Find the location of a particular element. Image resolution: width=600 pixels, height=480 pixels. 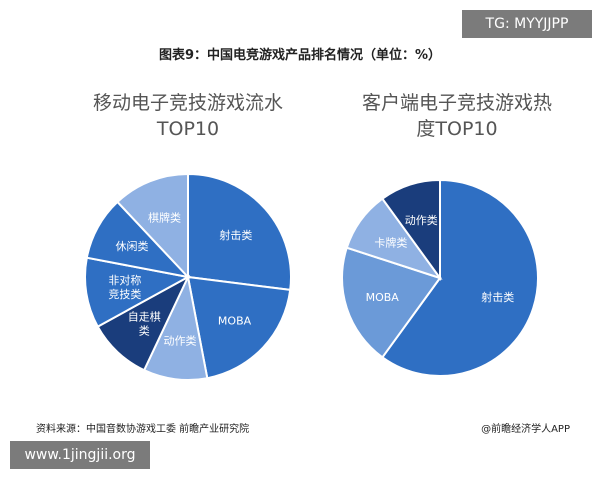

slice-label: 休闲类 is located at coordinates (132, 246).